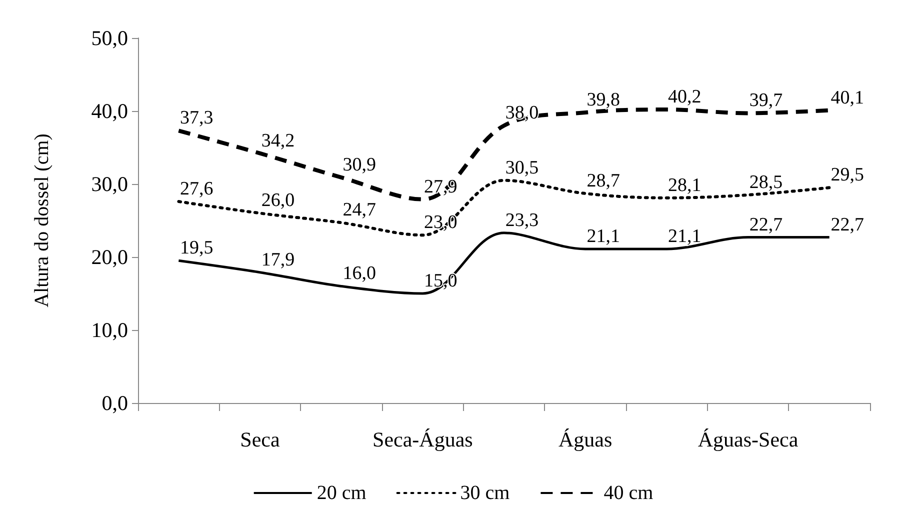  Describe the element at coordinates (685, 97) in the screenshot. I see `data-label: 40,2` at that location.